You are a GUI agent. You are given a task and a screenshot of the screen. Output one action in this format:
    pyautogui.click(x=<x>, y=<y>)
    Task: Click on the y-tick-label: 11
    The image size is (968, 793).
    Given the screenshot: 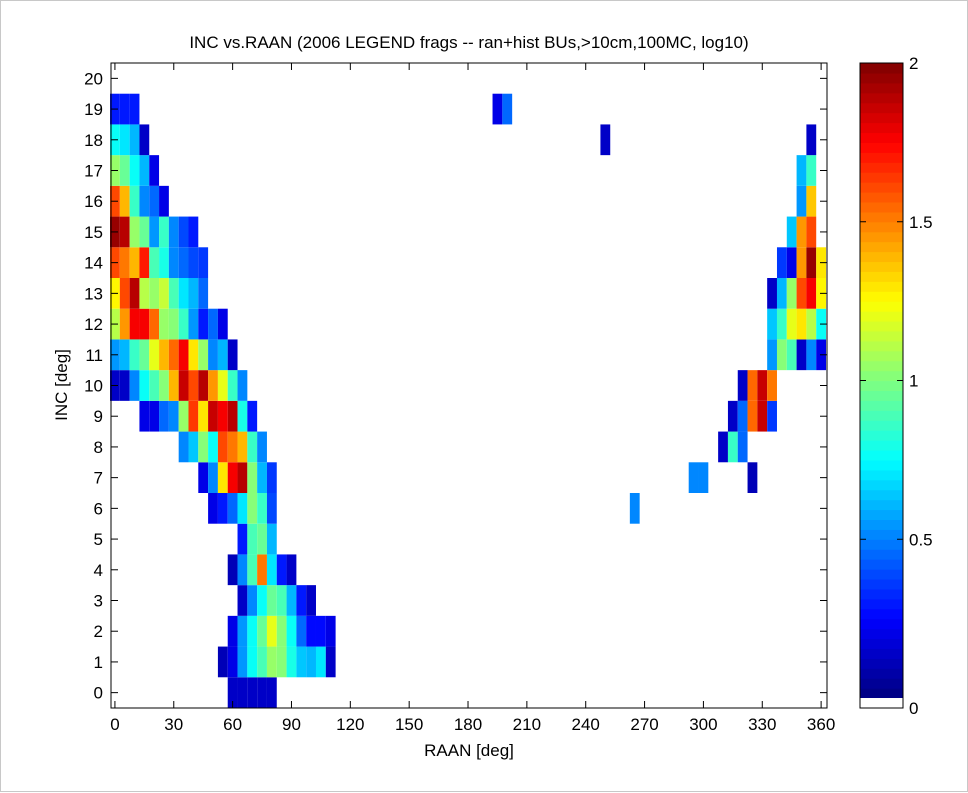 What is the action you would take?
    pyautogui.click(x=94, y=355)
    